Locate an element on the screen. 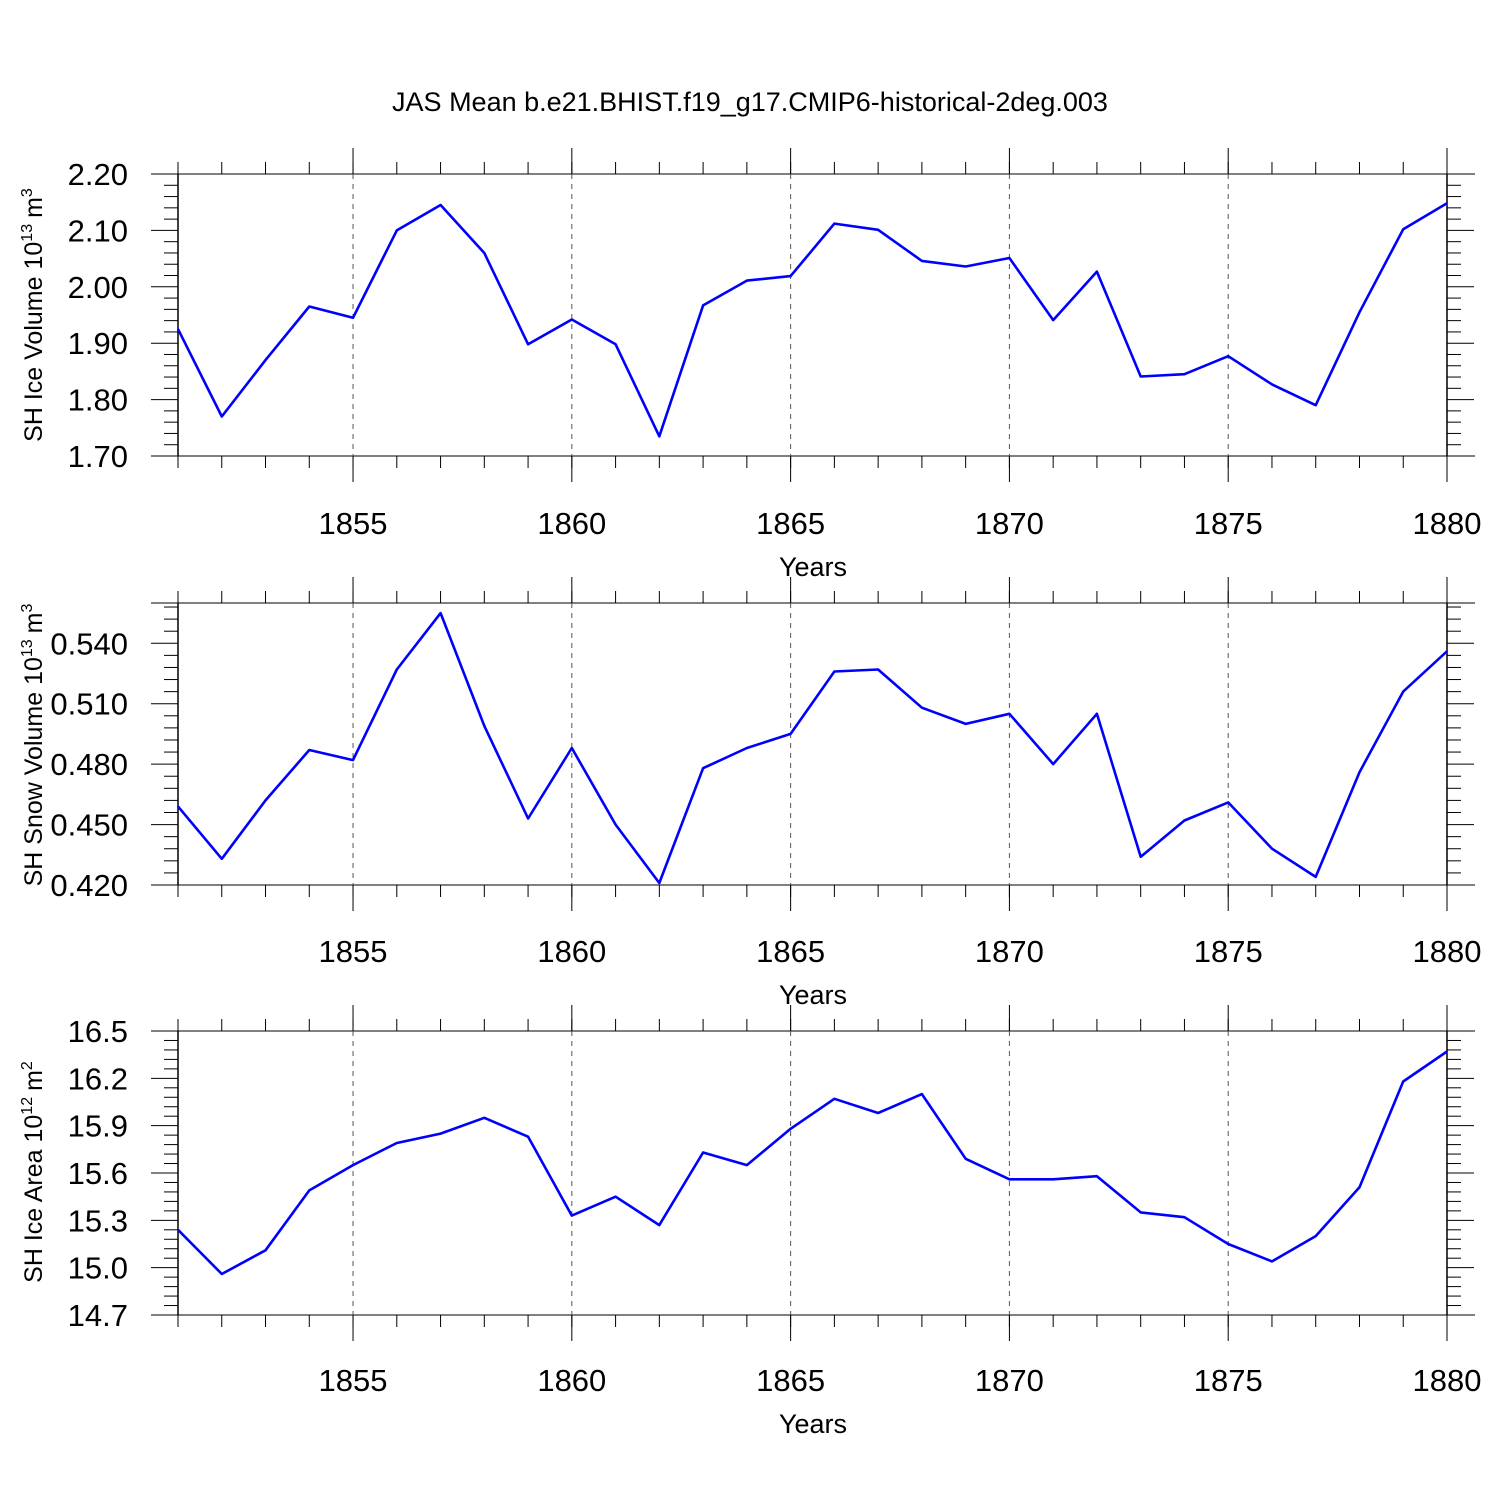 This screenshot has width=1500, height=1505. y-axis-title: SH Ice Volume 1013 m3 is located at coordinates (33, 315).